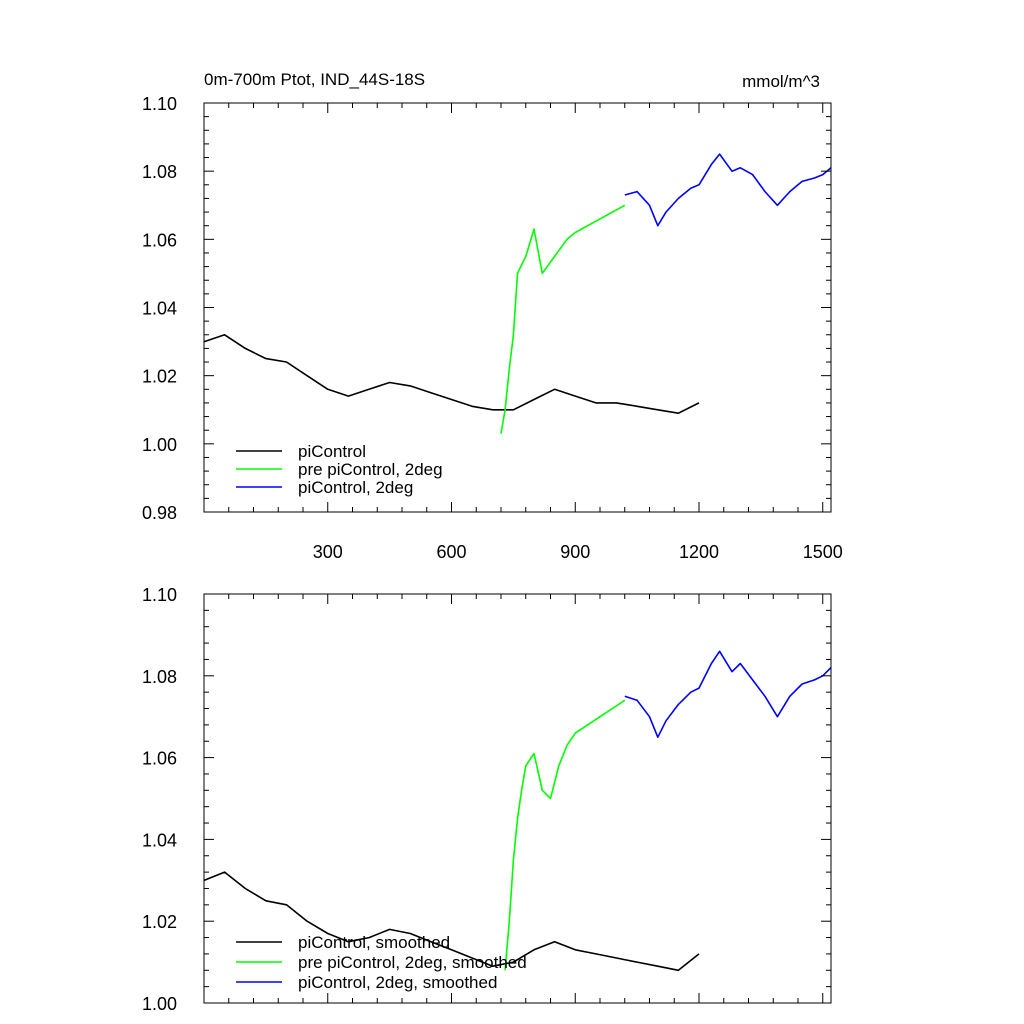 The width and height of the screenshot is (1024, 1024). What do you see at coordinates (699, 552) in the screenshot?
I see `x-tick-label-4: 1200` at bounding box center [699, 552].